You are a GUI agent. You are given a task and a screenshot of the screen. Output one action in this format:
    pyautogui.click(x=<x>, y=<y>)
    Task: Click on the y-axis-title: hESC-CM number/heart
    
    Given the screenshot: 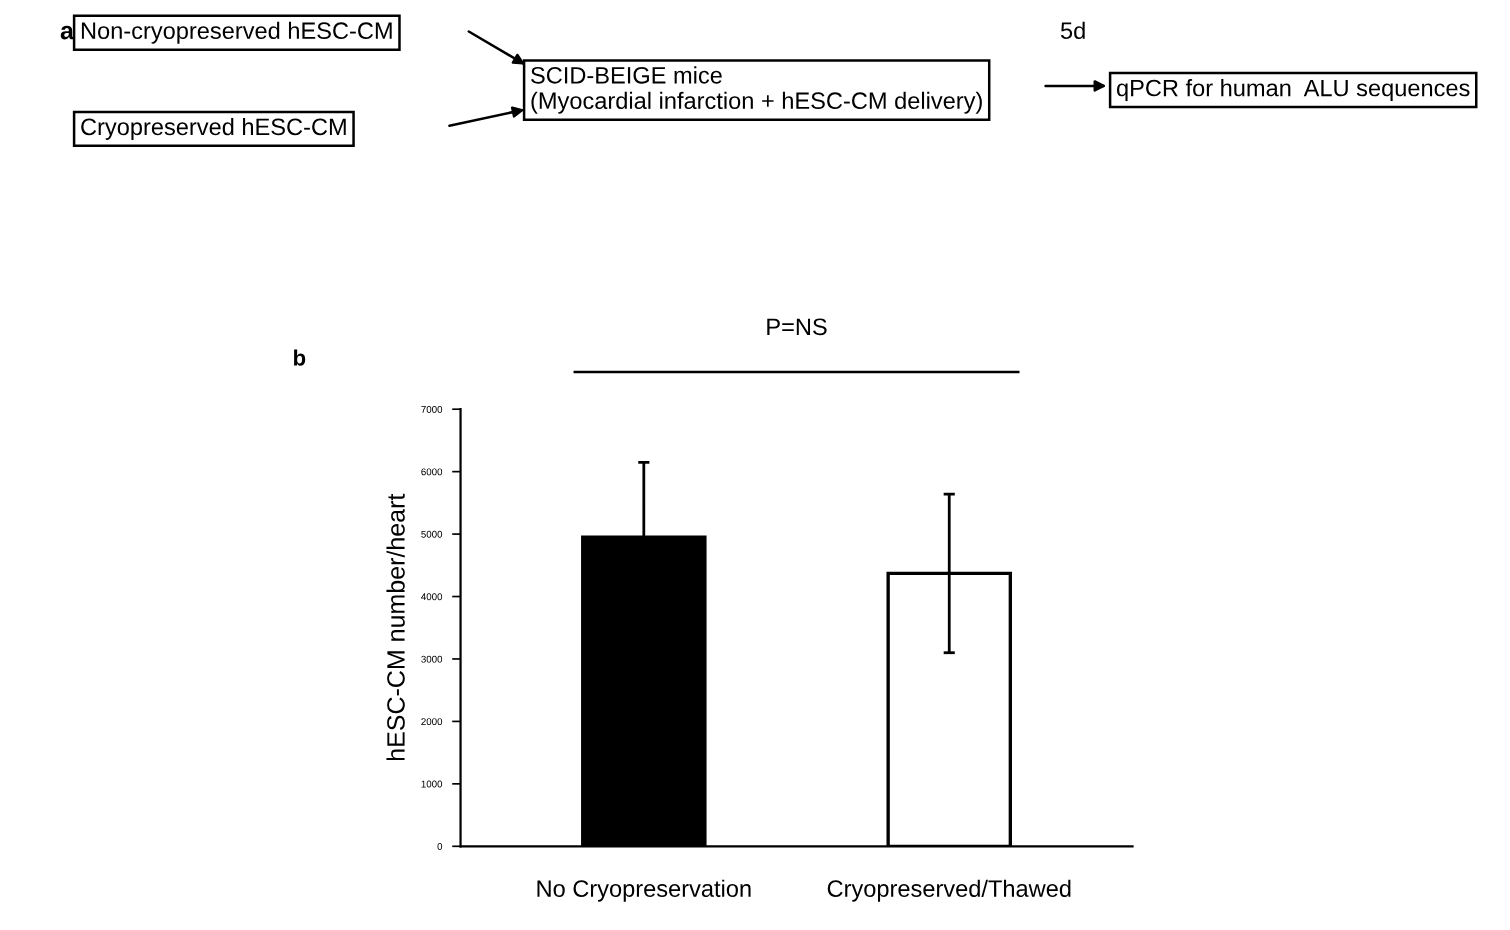 What is the action you would take?
    pyautogui.click(x=395, y=627)
    